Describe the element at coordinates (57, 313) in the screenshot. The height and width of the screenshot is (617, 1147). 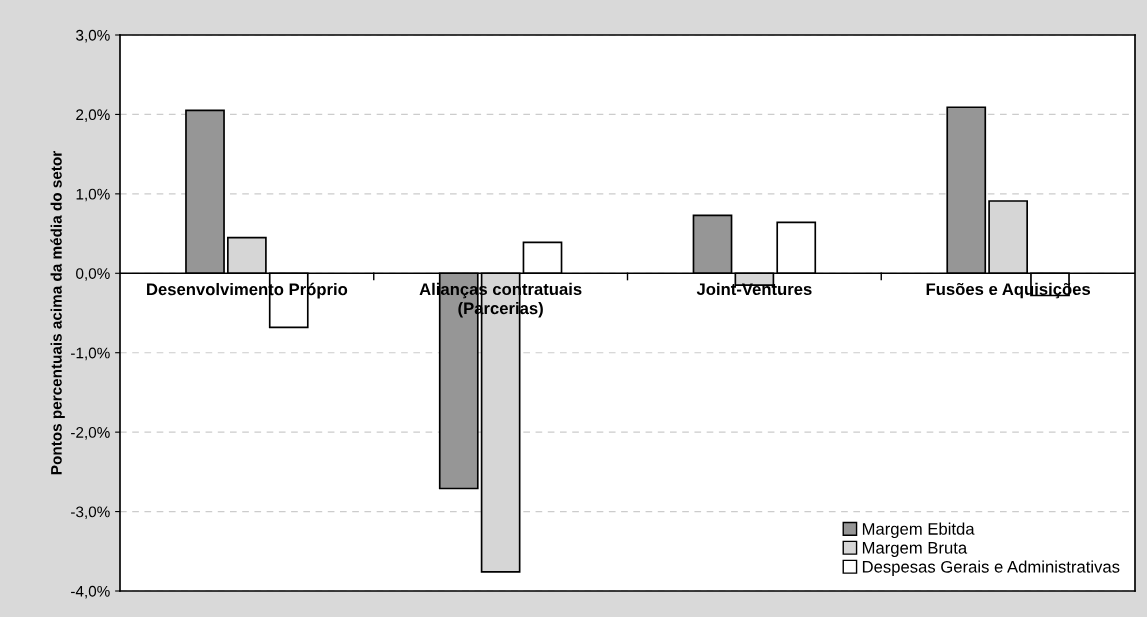
I see `y-axis-title: Pontos percentuais acima da média do setor` at that location.